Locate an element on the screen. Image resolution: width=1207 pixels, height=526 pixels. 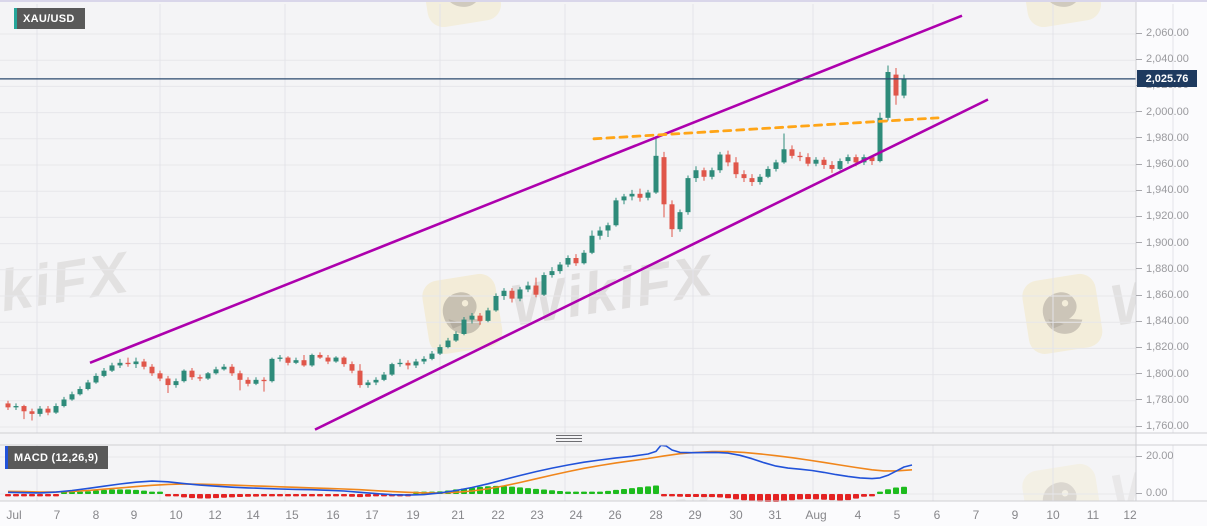
macd-label: MACD (12,26,9) is located at coordinates (56, 457).